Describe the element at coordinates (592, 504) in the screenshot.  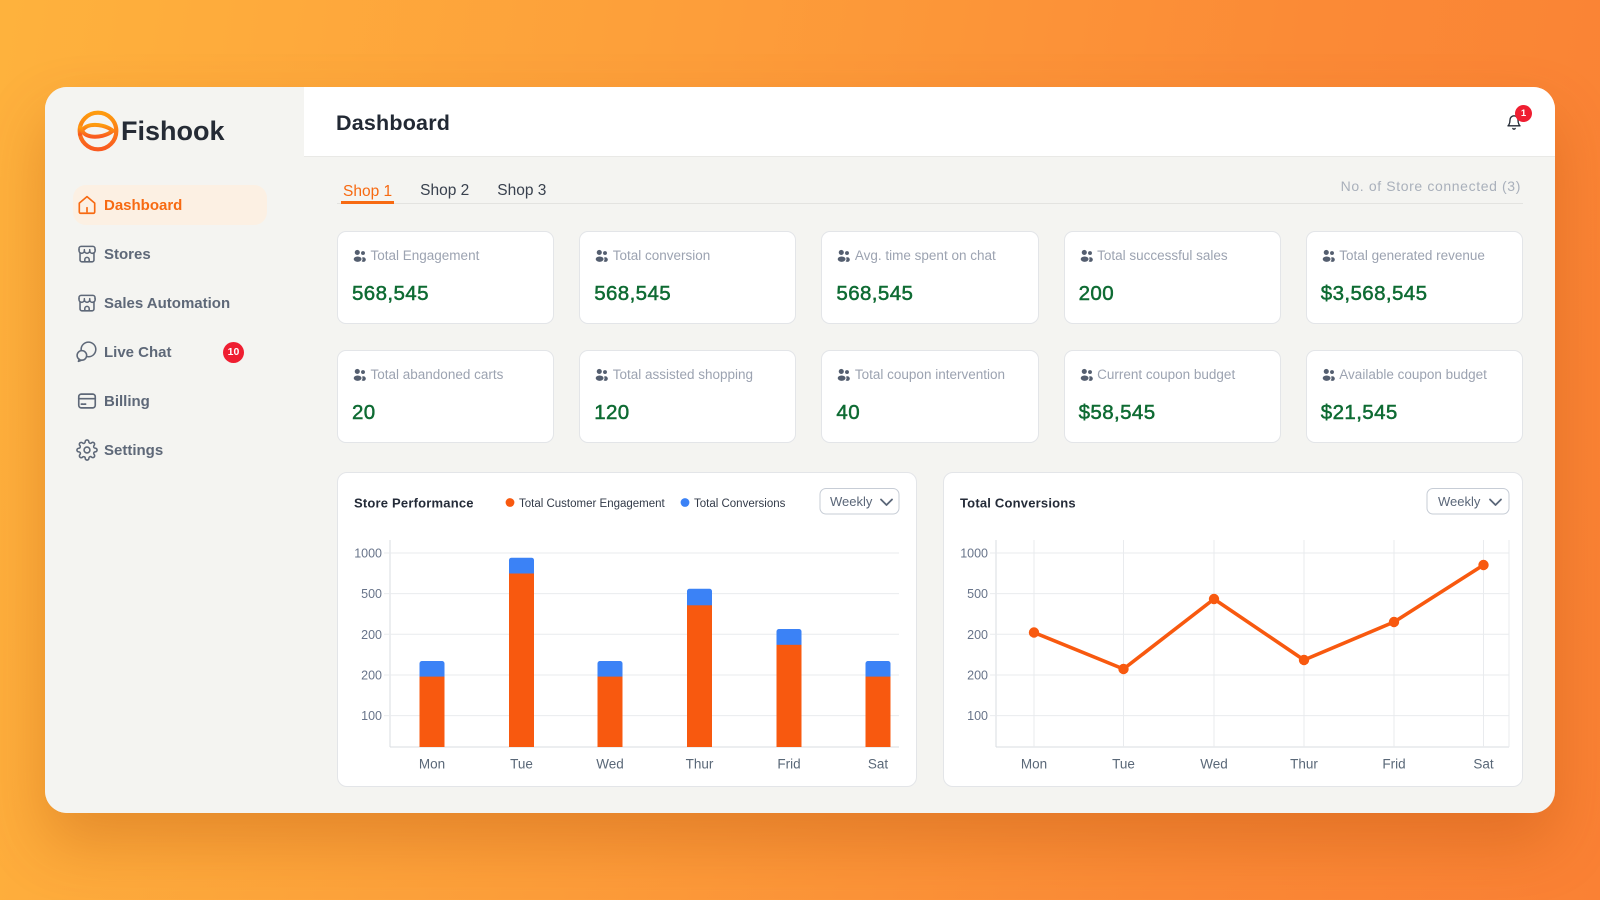
I see `svg-text: Total Customer Engagement` at that location.